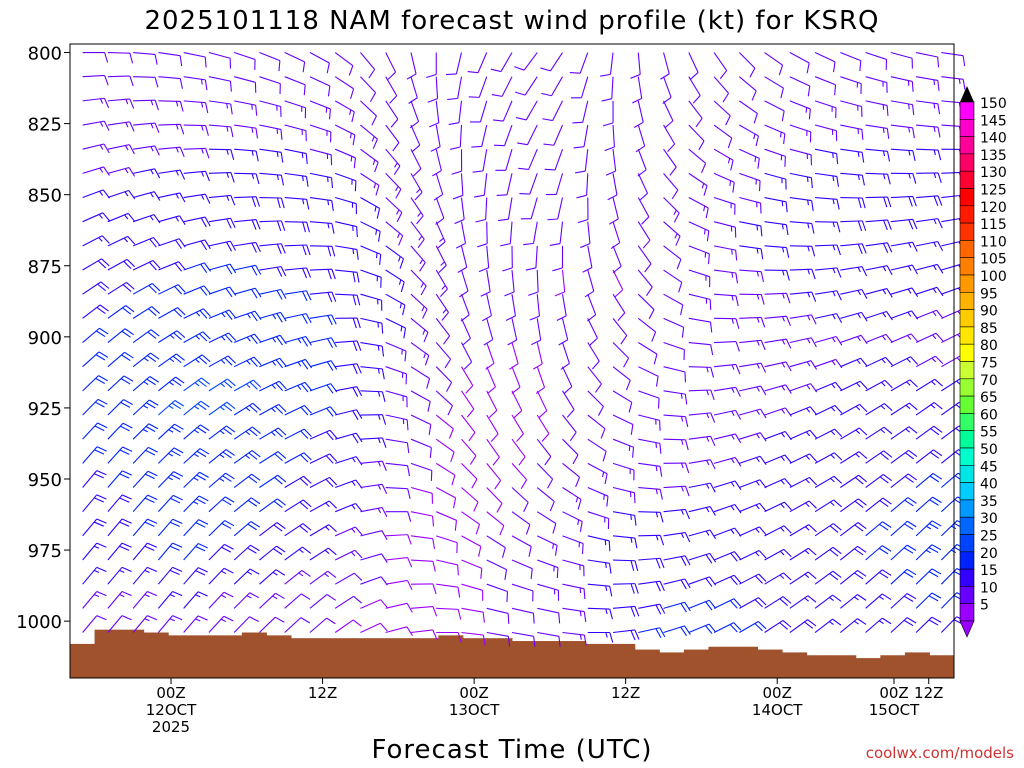 Image resolution: width=1024 pixels, height=768 pixels. What do you see at coordinates (967, 128) in the screenshot?
I see `colorbar-swatch` at bounding box center [967, 128].